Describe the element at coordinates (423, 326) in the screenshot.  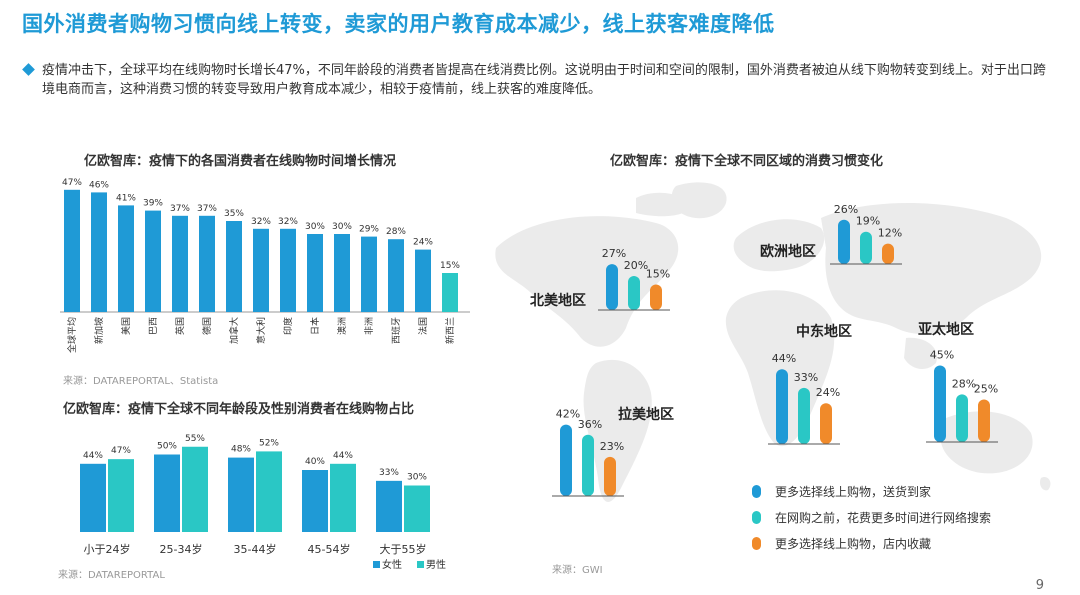
I see `category-label: 法国` at that location.